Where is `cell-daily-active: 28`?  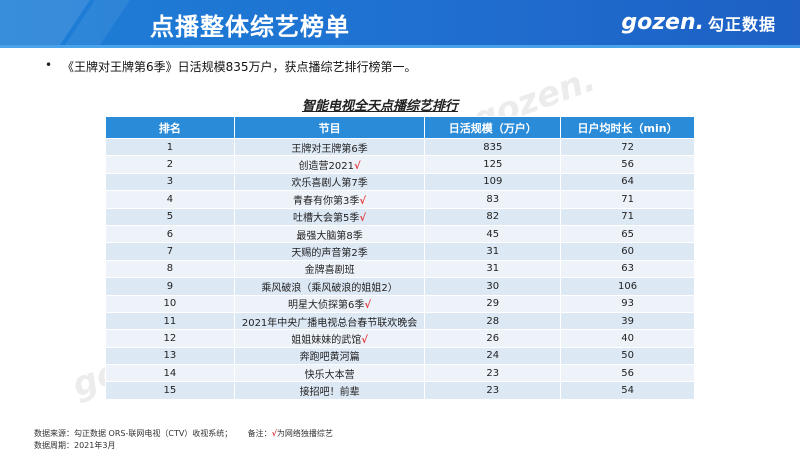
cell-daily-active: 28 is located at coordinates (493, 321).